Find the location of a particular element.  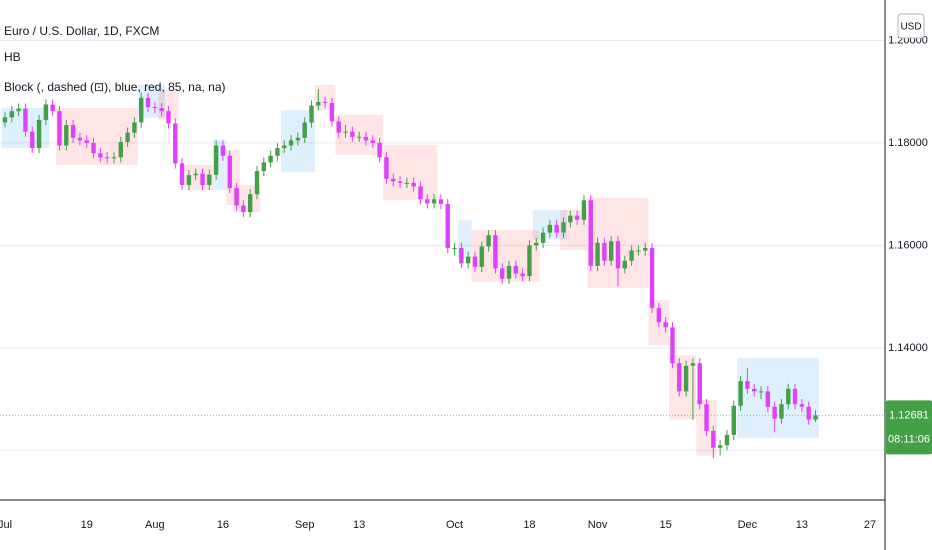

x-tick-label: Nov is located at coordinates (598, 525).